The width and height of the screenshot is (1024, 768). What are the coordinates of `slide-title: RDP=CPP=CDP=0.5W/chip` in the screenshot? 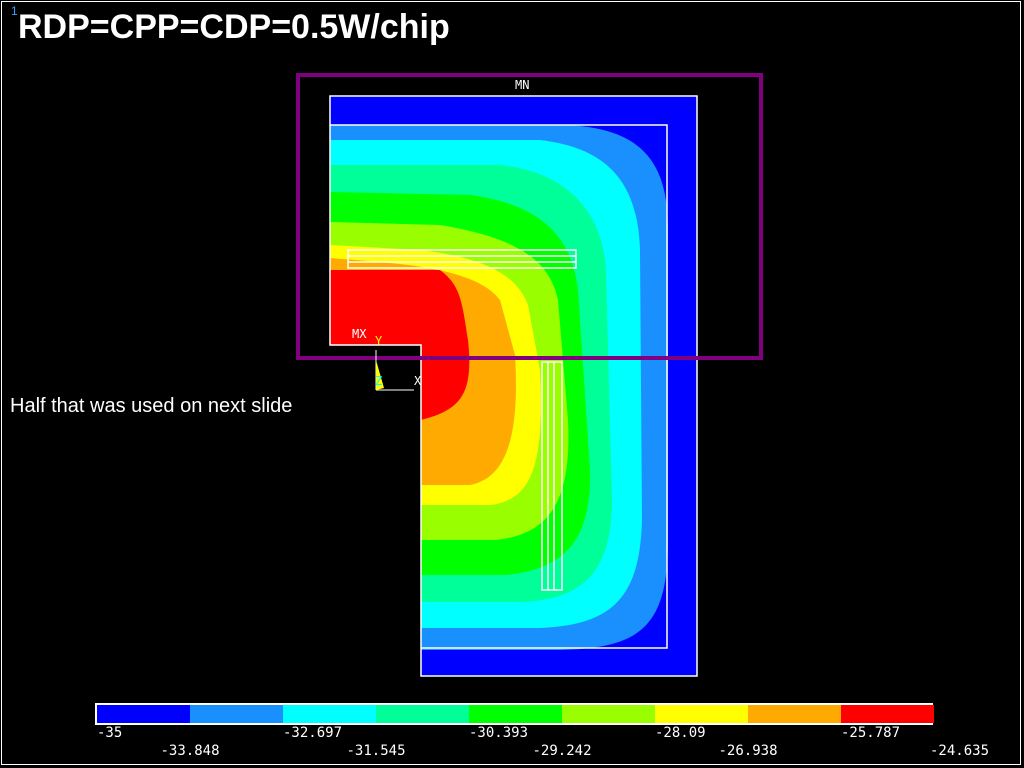 It's located at (234, 27).